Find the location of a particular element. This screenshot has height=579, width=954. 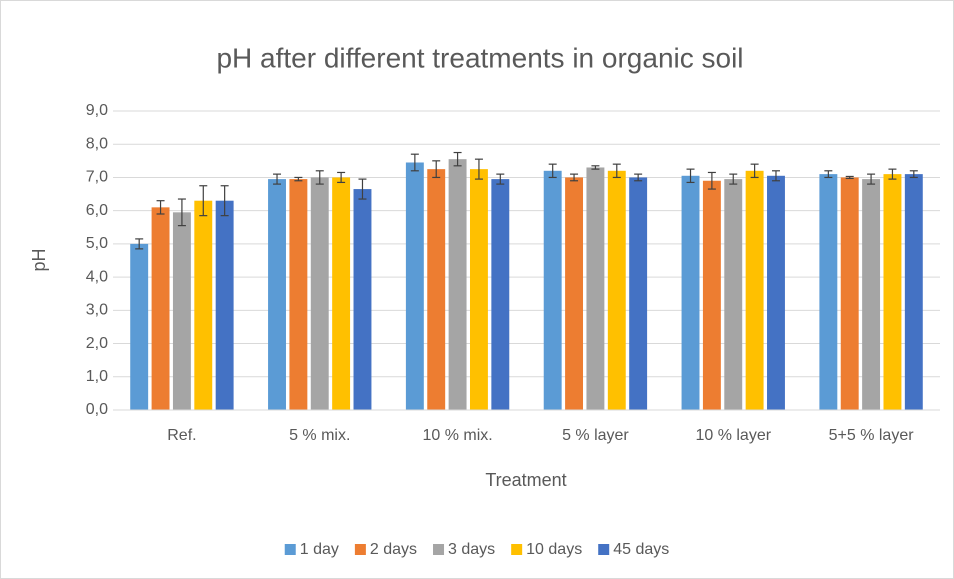

x-axis-label: Treatment is located at coordinates (525, 480).